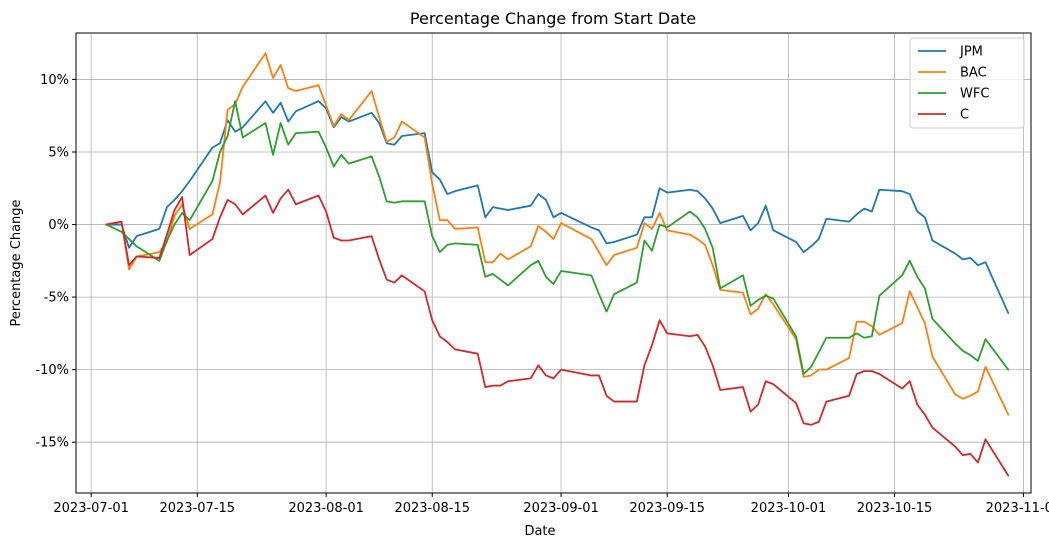 This screenshot has width=1049, height=547. Describe the element at coordinates (789, 508) in the screenshot. I see `x-tick-label: 2023-10-01` at that location.